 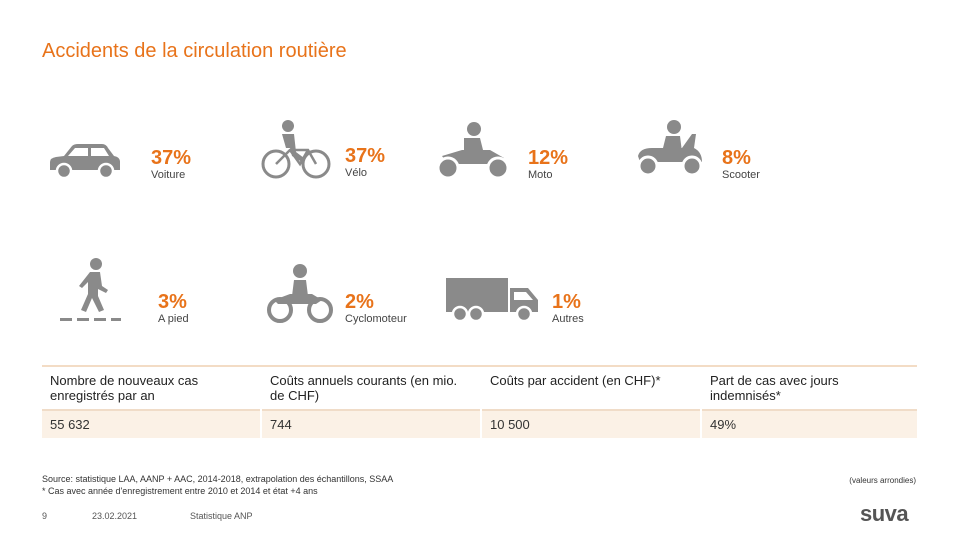 What do you see at coordinates (168, 175) in the screenshot?
I see `label-voiture: Voiture` at bounding box center [168, 175].